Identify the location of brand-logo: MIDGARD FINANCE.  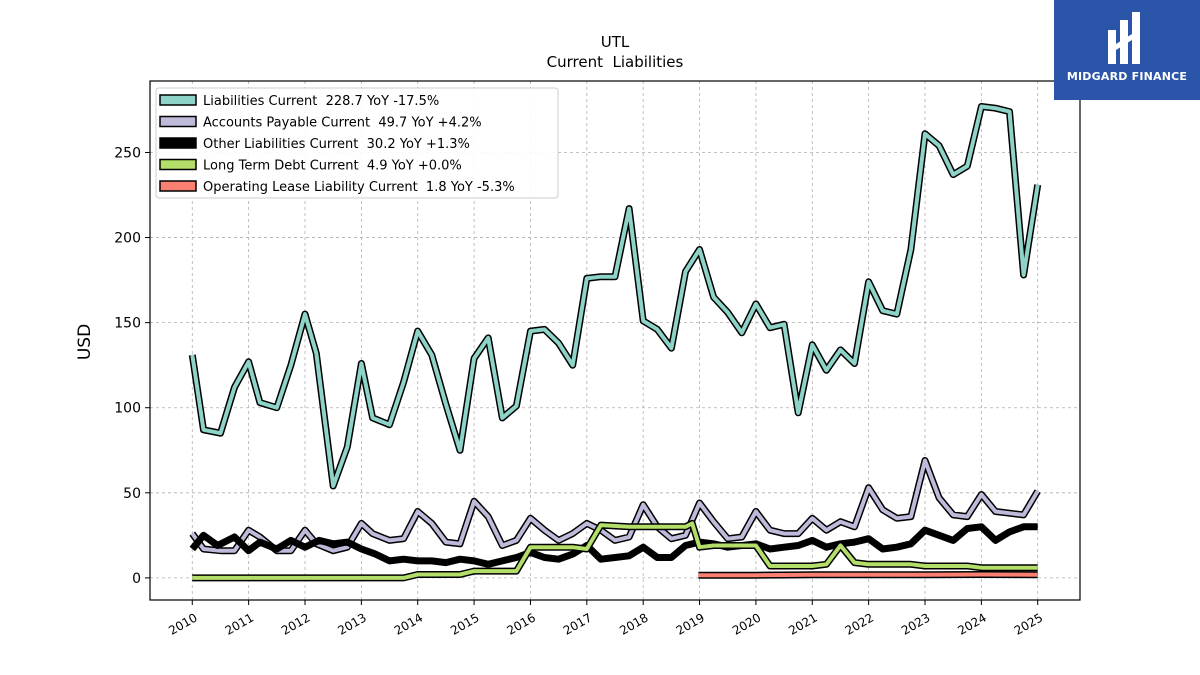
(1127, 50).